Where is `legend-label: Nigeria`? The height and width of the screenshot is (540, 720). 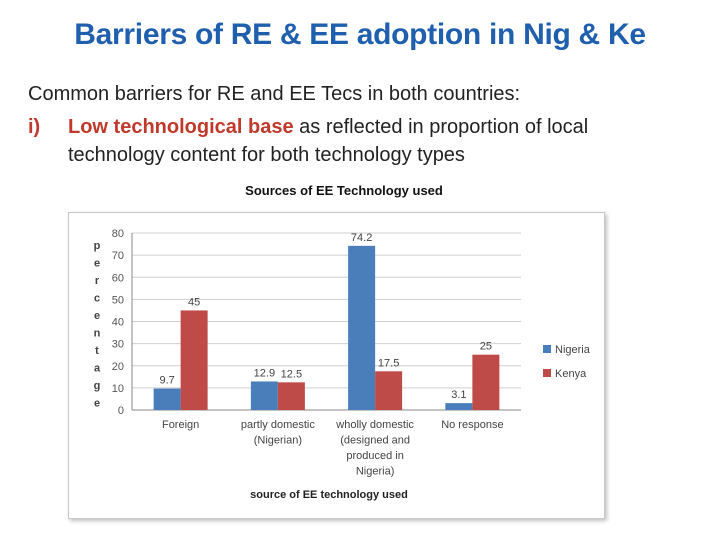 legend-label: Nigeria is located at coordinates (573, 350).